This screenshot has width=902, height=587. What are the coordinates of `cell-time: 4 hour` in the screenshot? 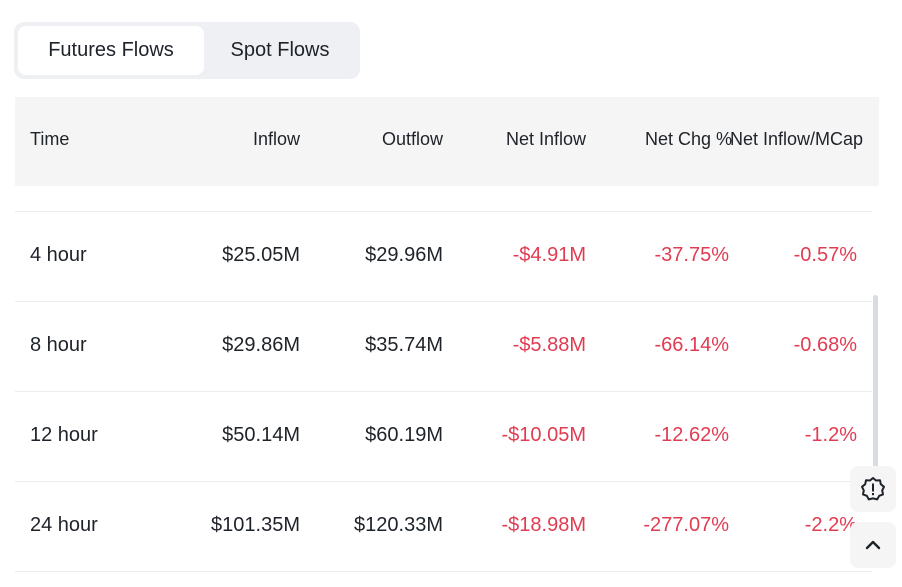 It's located at (58, 255).